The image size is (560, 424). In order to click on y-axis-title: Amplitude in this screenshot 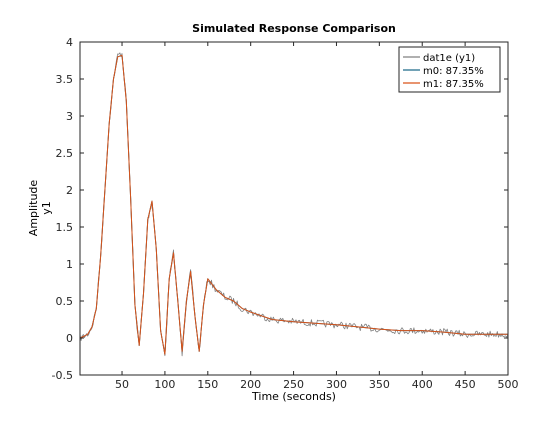, I will do `click(33, 208)`.